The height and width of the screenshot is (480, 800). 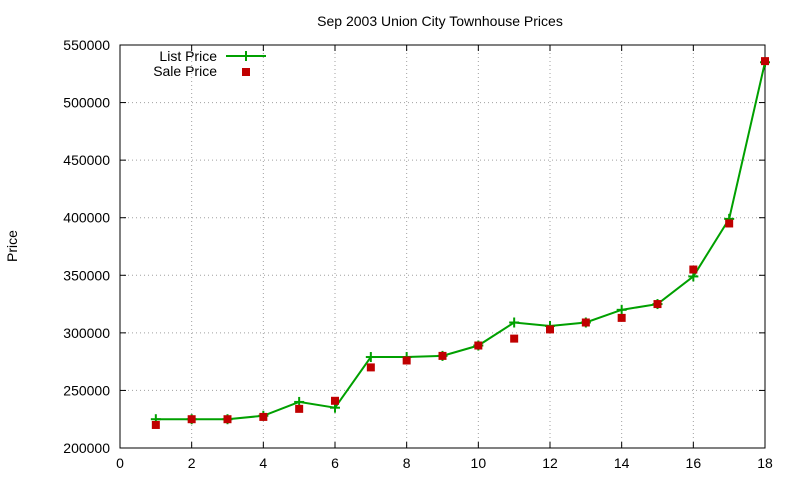 What do you see at coordinates (765, 463) in the screenshot?
I see `x-tick-label: 18` at bounding box center [765, 463].